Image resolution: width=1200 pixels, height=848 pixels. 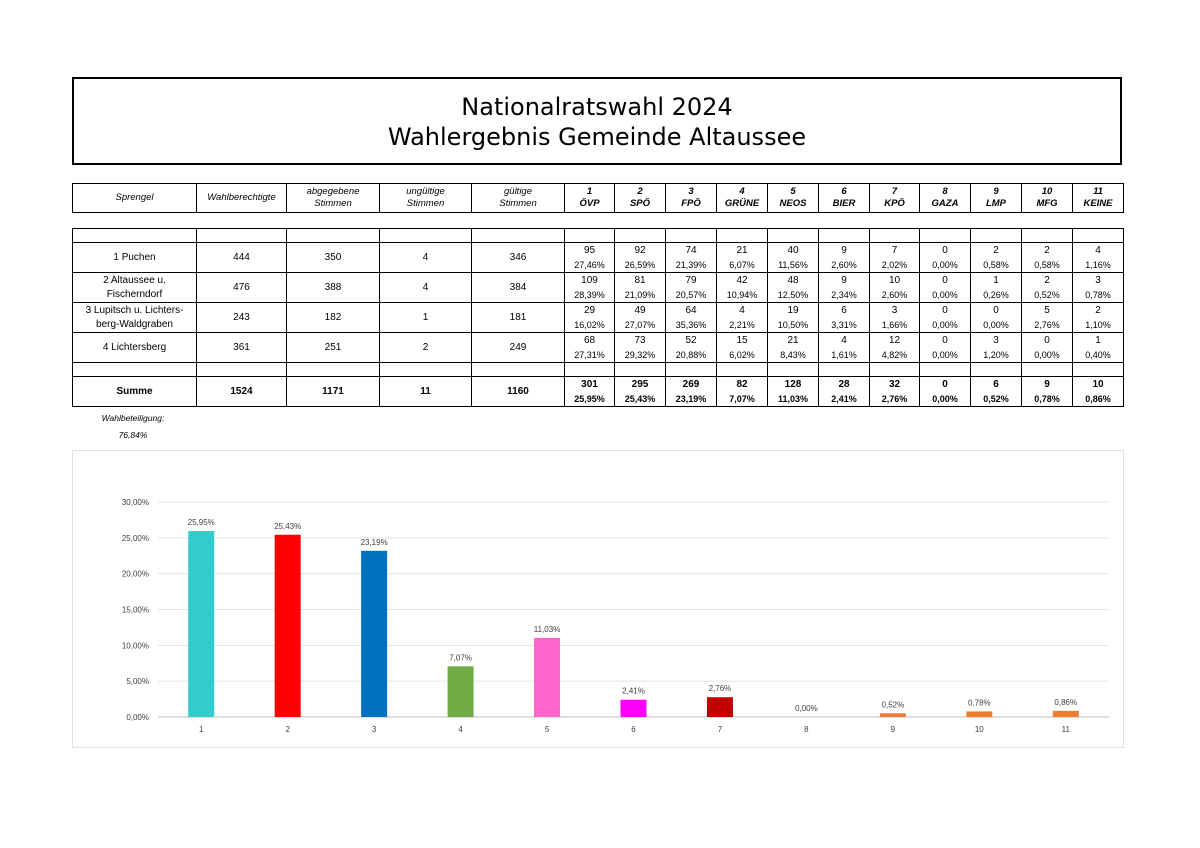 I want to click on party-result-cell: 4 1,16%, so click(x=1098, y=257).